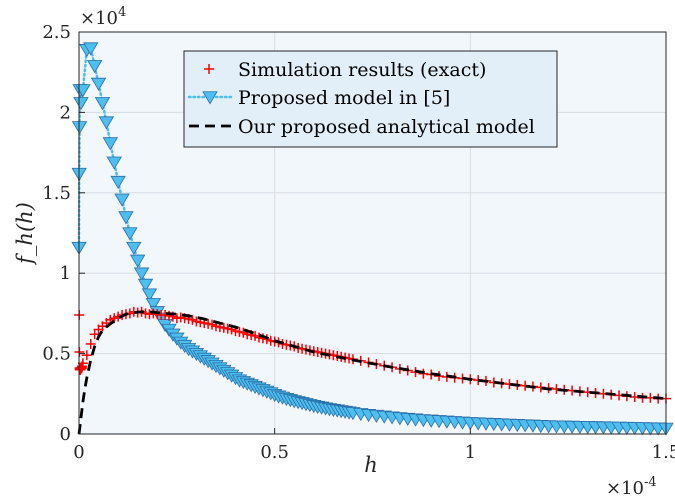 This screenshot has width=675, height=504. What do you see at coordinates (25, 234) in the screenshot?
I see `y-axis-label: f_h(h)` at bounding box center [25, 234].